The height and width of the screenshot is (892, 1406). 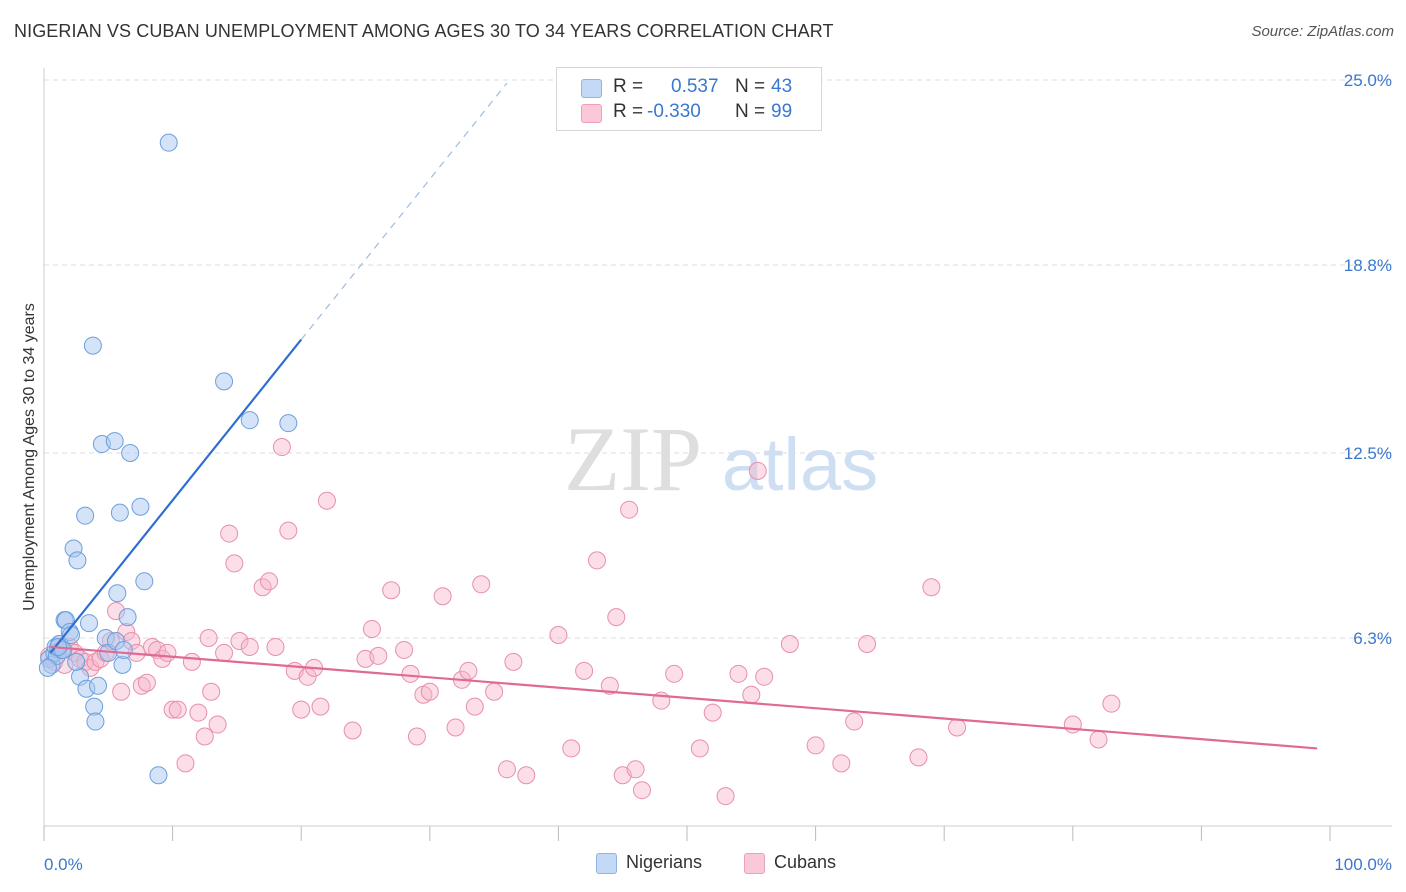 What do you see at coordinates (689, 99) in the screenshot?
I see `correlation-legend: R = 0.537 N = 43 R = -0.330 N = 99` at bounding box center [689, 99].